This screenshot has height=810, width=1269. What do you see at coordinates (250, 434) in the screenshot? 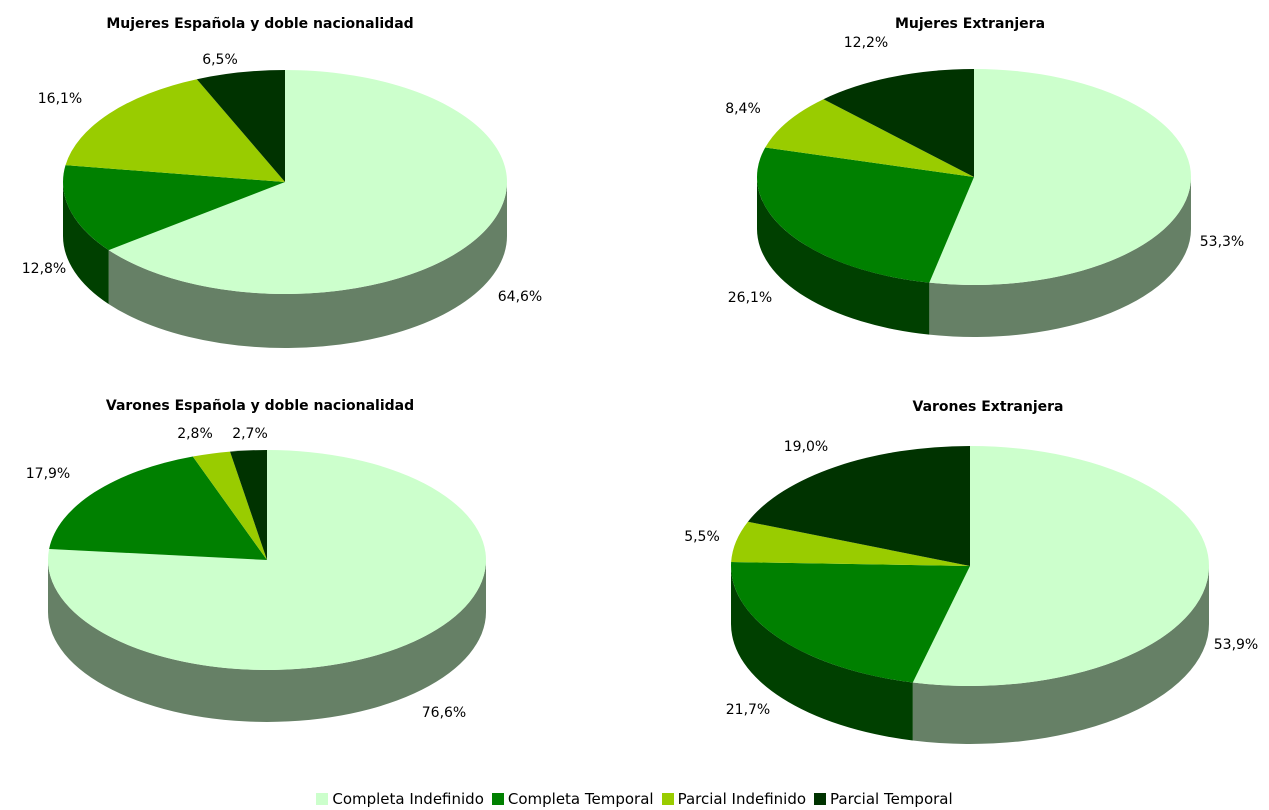
I see `data-label-parcial-temporal: 2,7%` at bounding box center [250, 434].